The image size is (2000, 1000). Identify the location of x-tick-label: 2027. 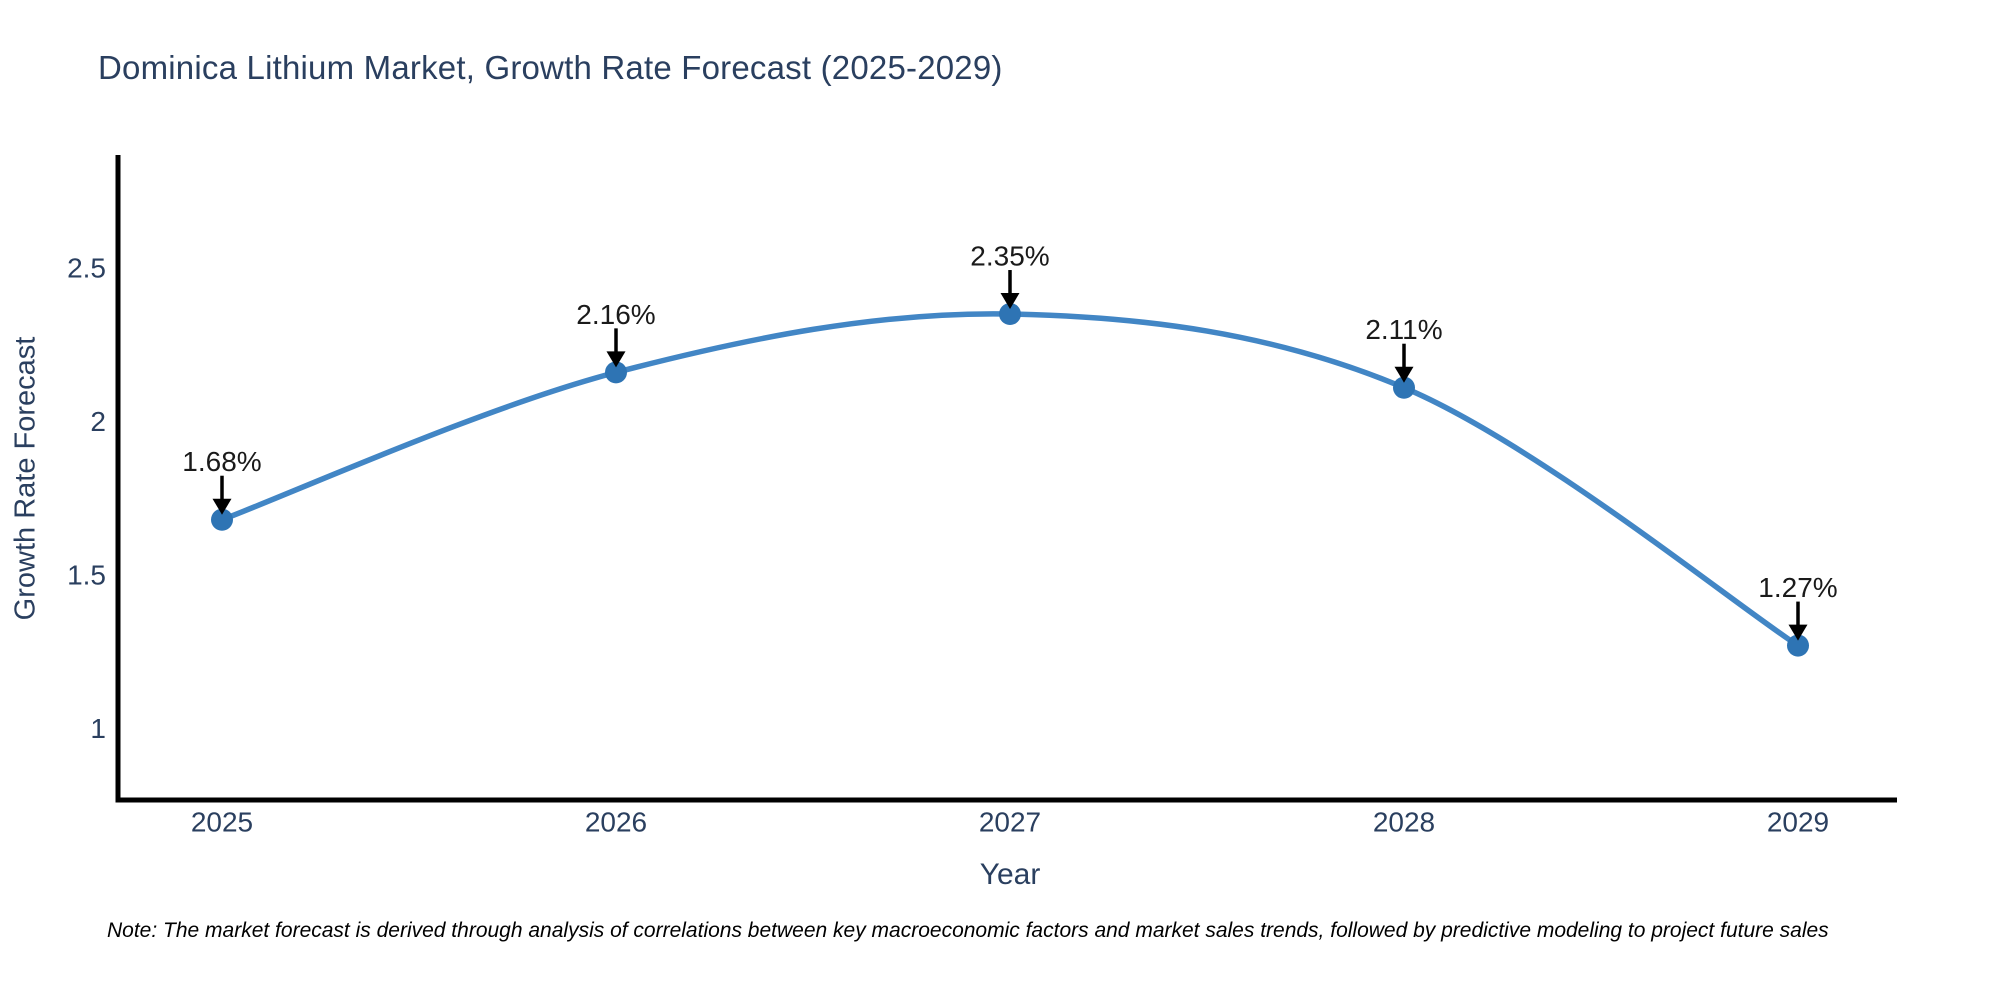
(1010, 822).